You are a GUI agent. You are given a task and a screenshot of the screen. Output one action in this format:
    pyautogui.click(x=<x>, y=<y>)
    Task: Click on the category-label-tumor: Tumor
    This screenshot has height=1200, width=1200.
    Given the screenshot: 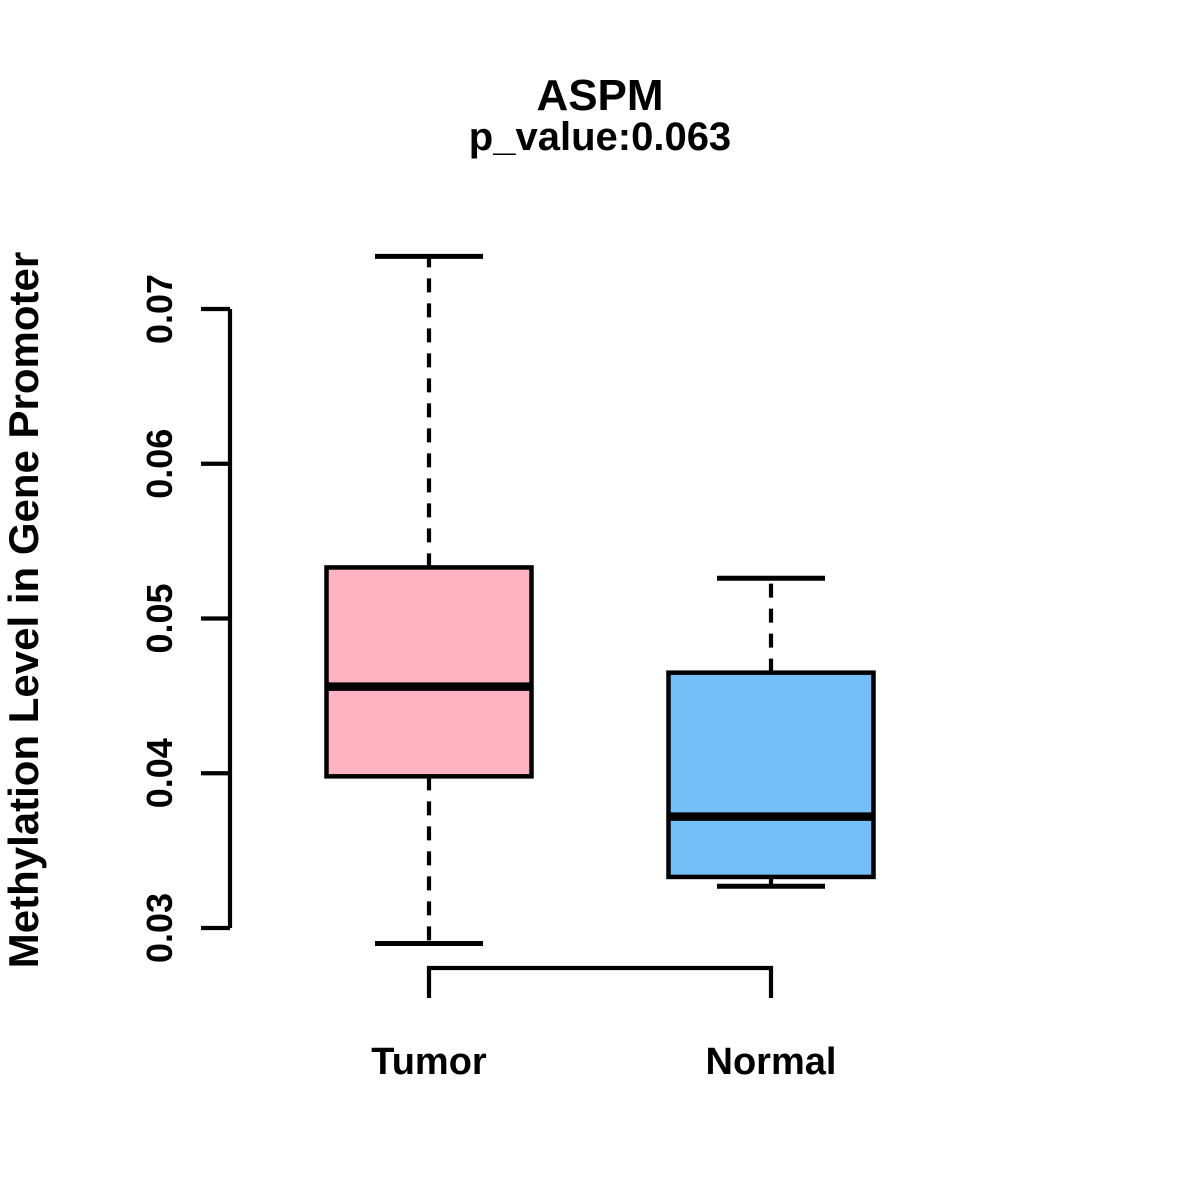 What is the action you would take?
    pyautogui.click(x=429, y=1062)
    